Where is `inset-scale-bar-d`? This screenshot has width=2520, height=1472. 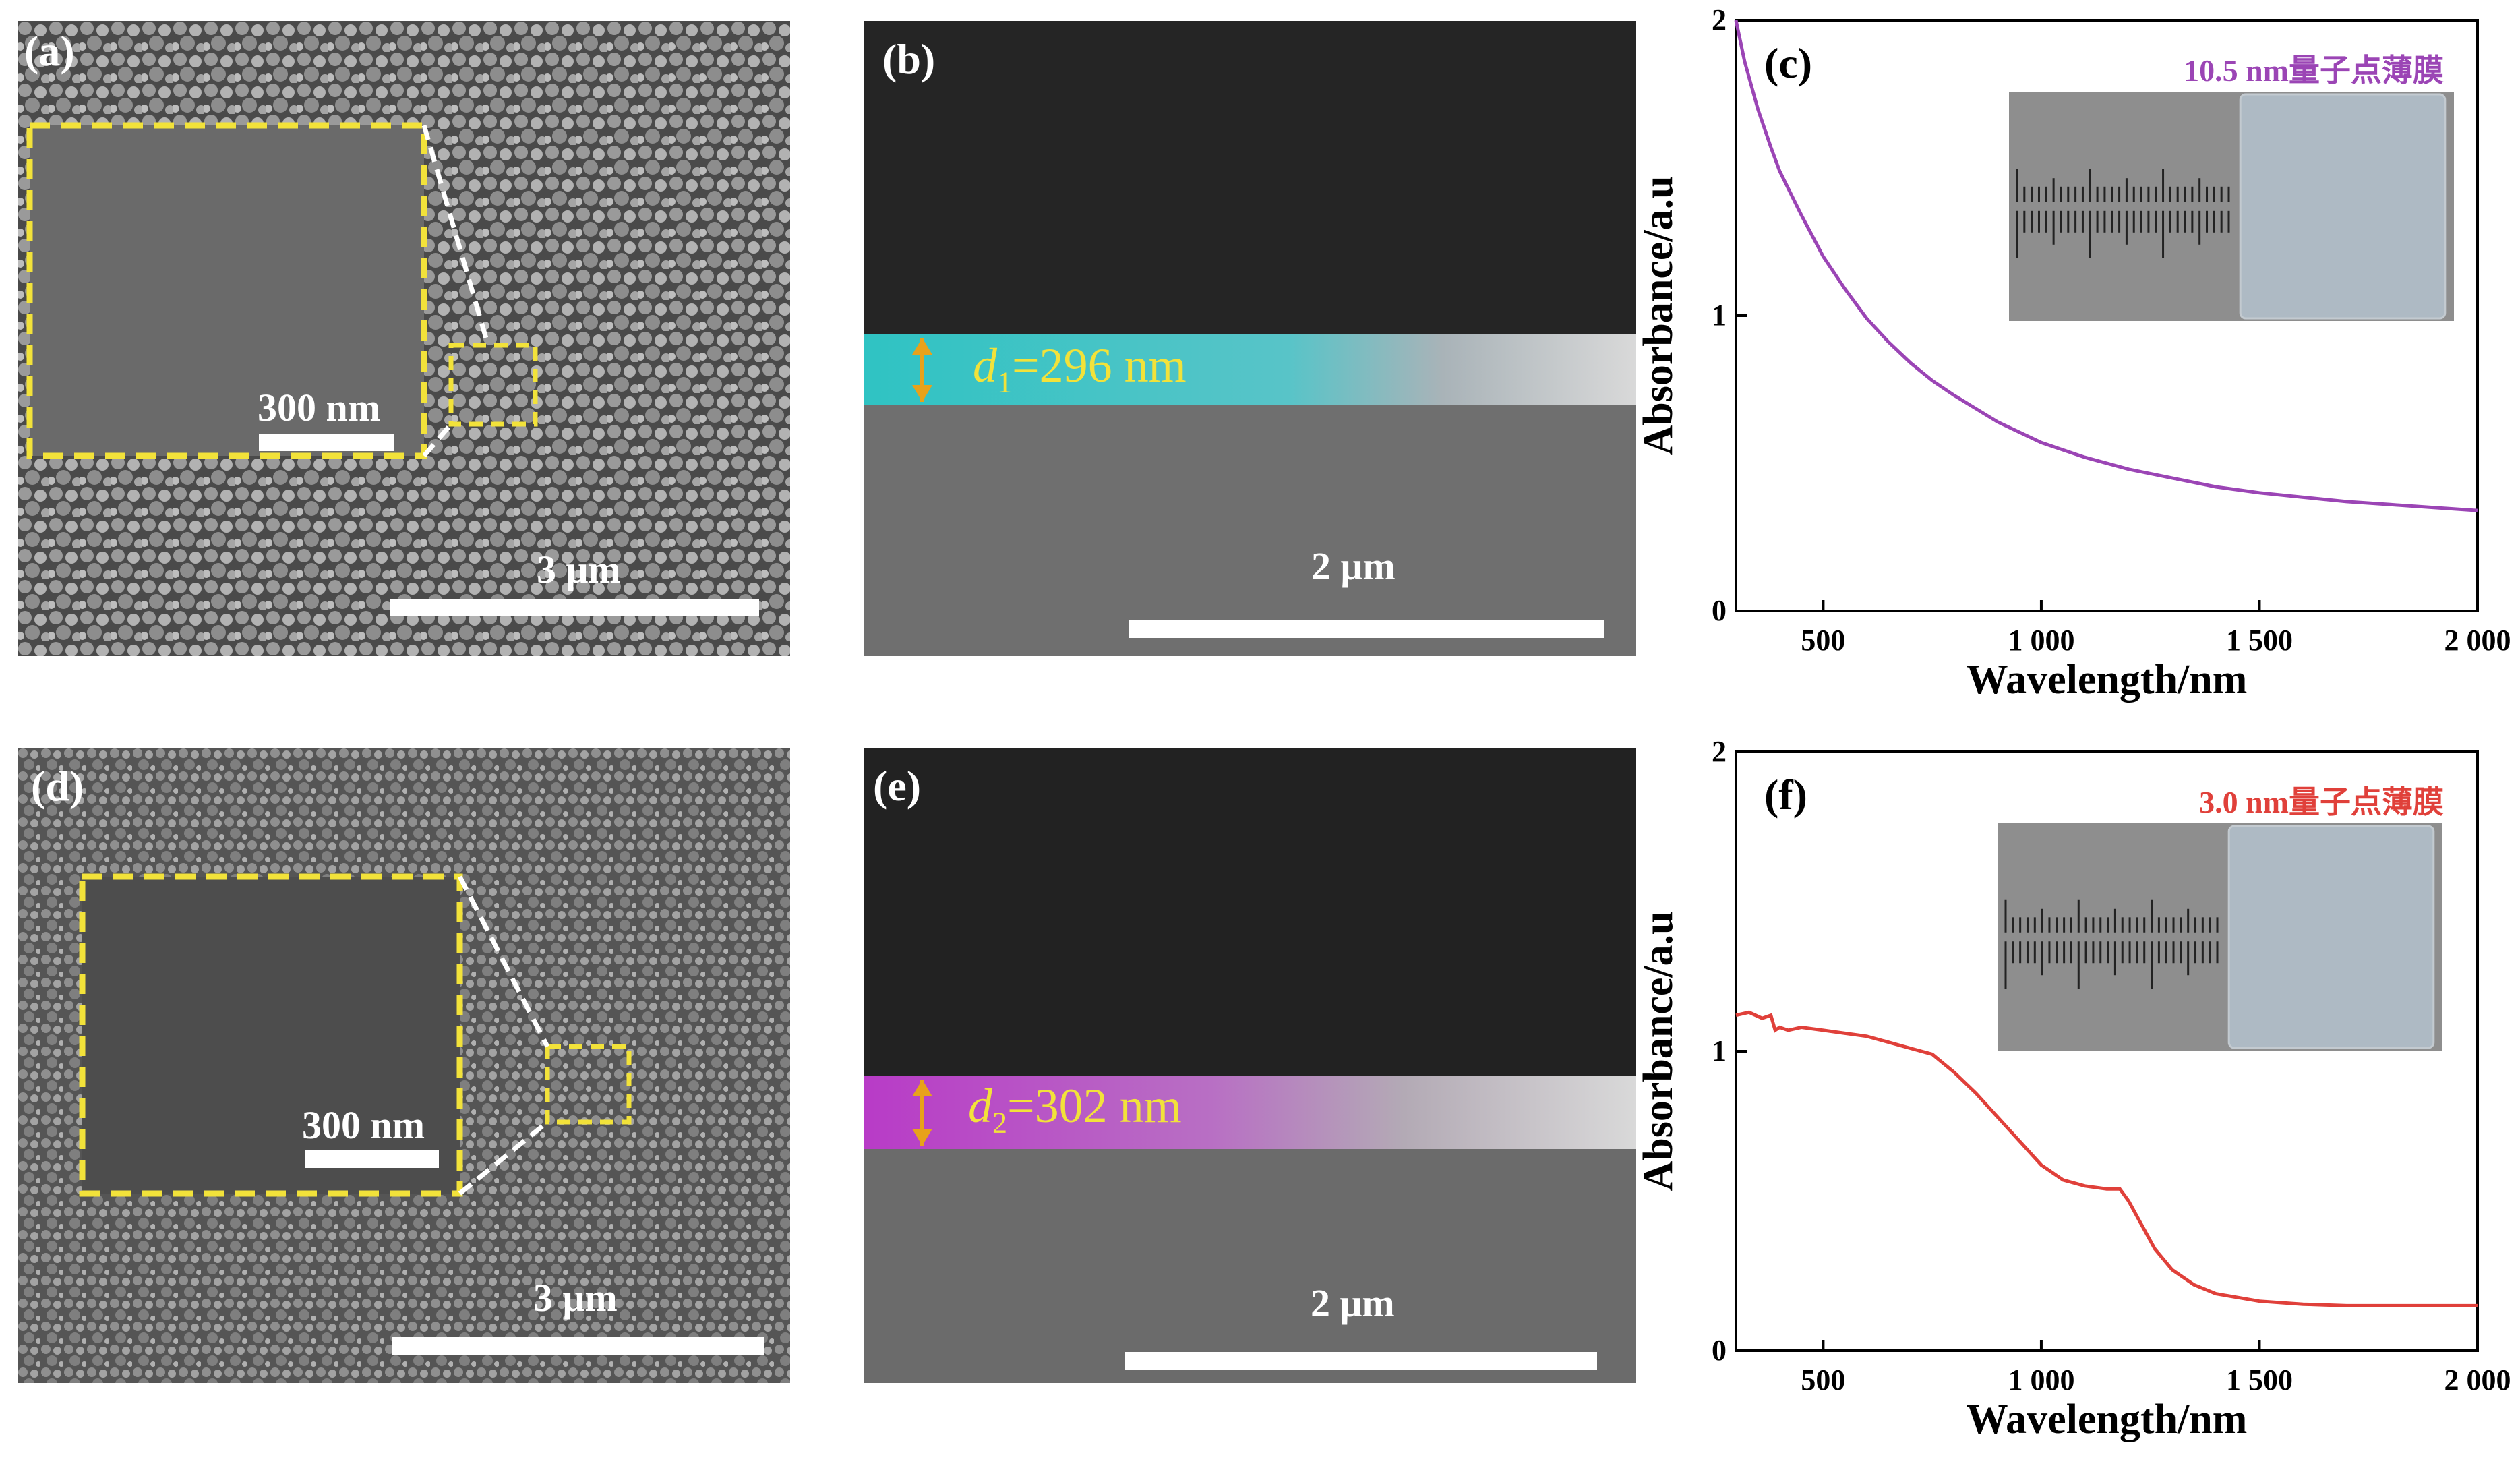
inset-scale-bar-d is located at coordinates (372, 1159).